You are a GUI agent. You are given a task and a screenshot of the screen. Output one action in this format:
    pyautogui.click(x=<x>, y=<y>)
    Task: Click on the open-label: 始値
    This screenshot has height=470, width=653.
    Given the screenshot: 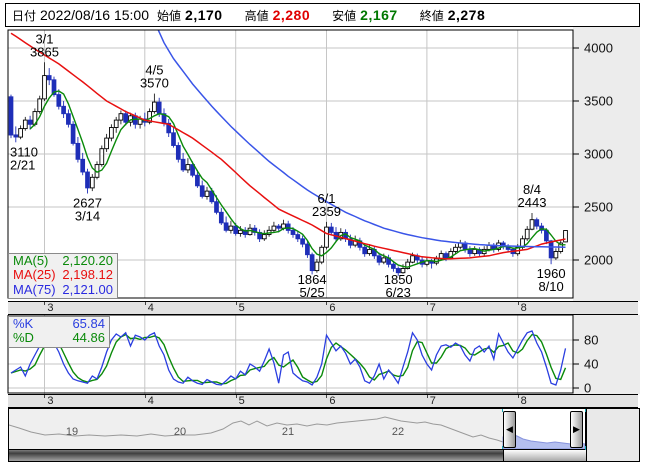 What is the action you would take?
    pyautogui.click(x=169, y=15)
    